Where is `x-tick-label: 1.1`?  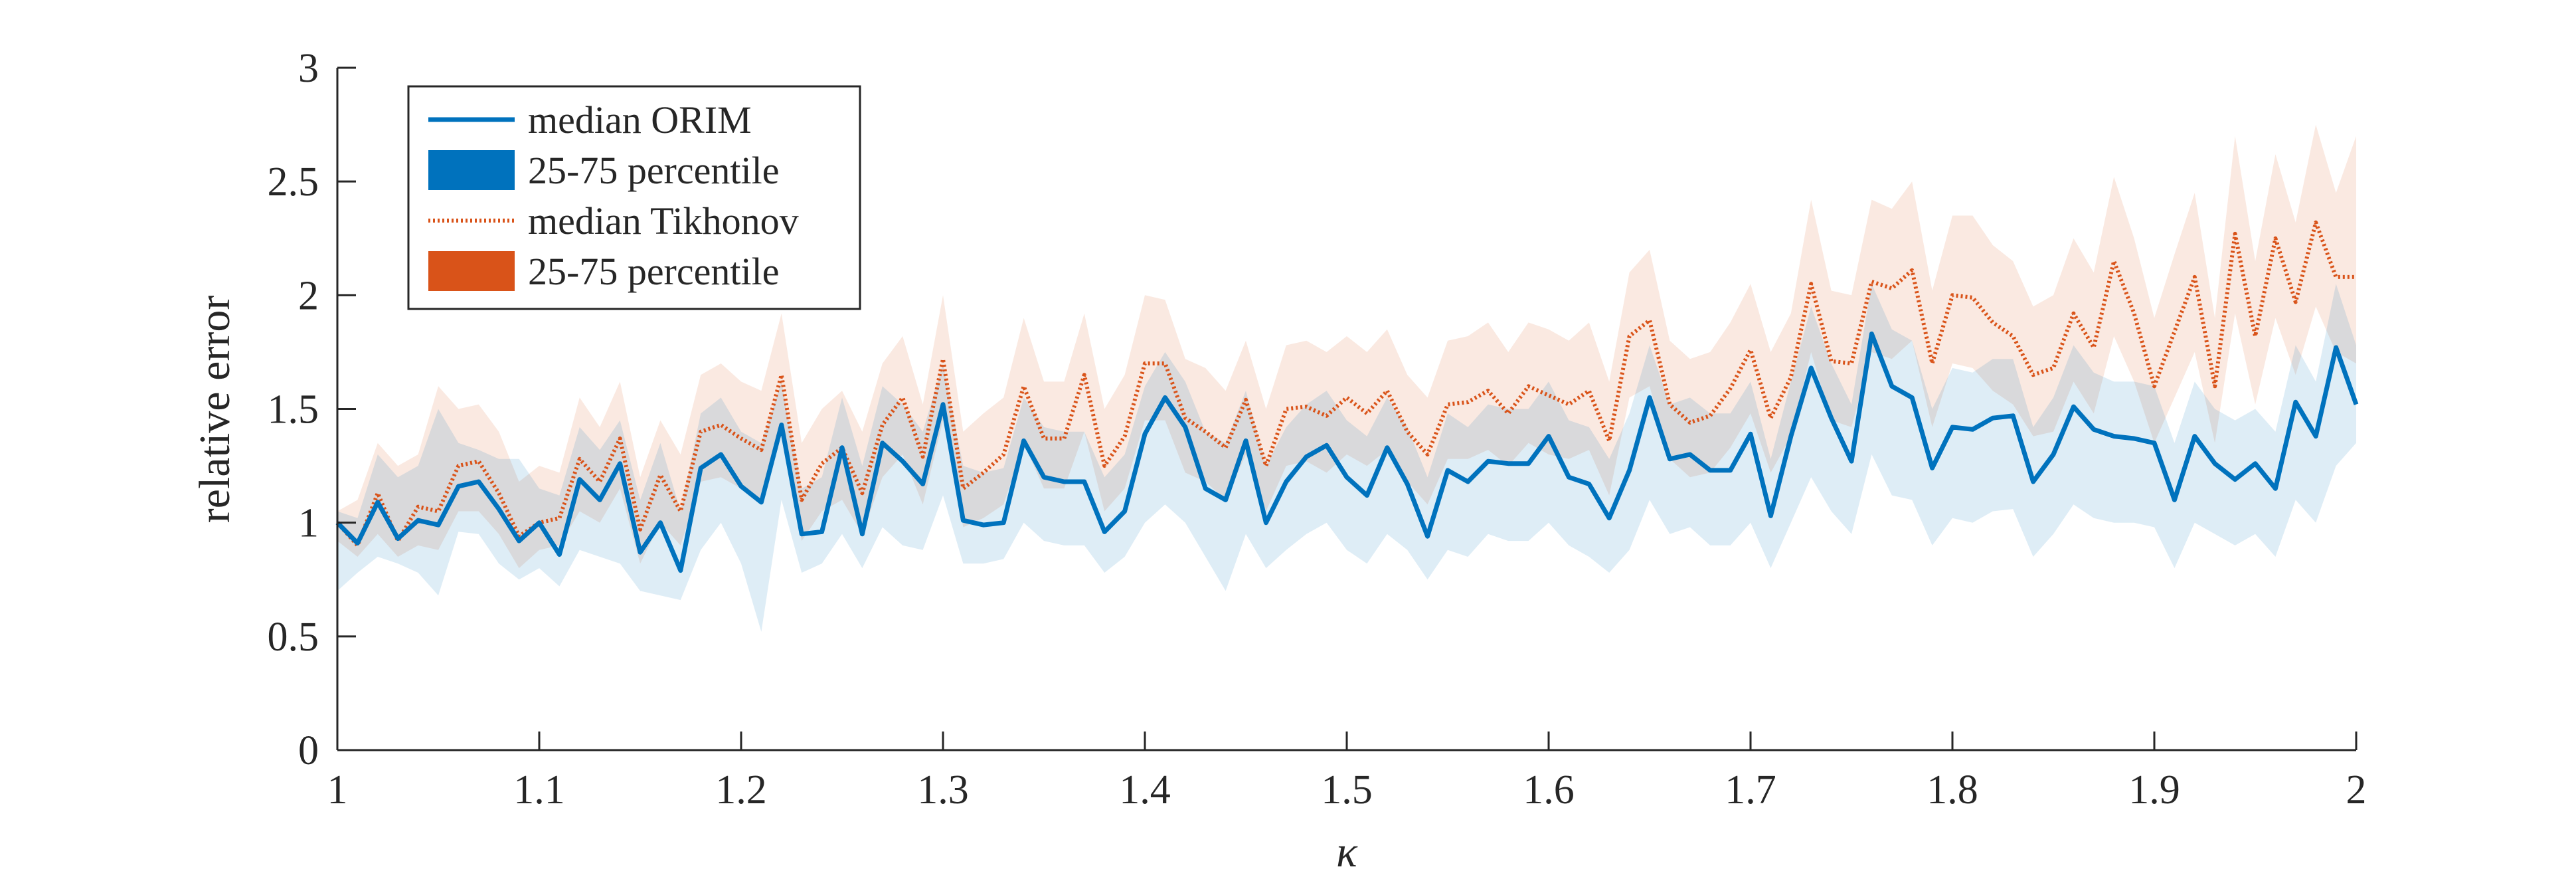
x-tick-label: 1.1 is located at coordinates (539, 790).